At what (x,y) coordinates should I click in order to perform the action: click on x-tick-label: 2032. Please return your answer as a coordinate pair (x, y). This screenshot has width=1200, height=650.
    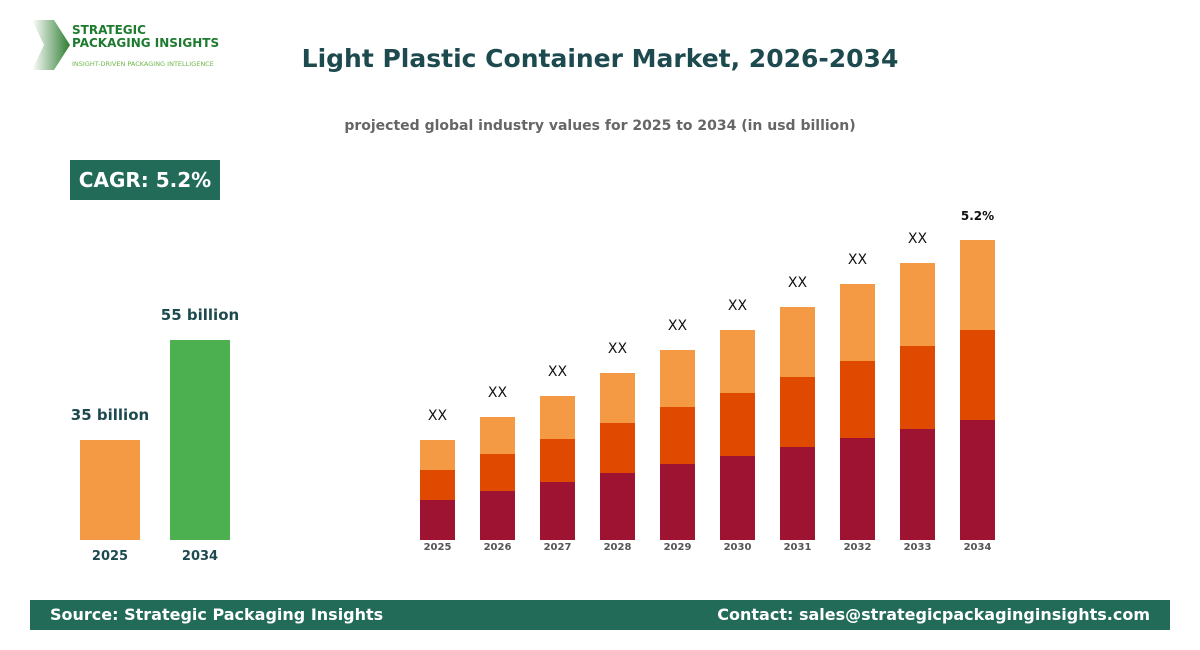
    Looking at the image, I should click on (858, 547).